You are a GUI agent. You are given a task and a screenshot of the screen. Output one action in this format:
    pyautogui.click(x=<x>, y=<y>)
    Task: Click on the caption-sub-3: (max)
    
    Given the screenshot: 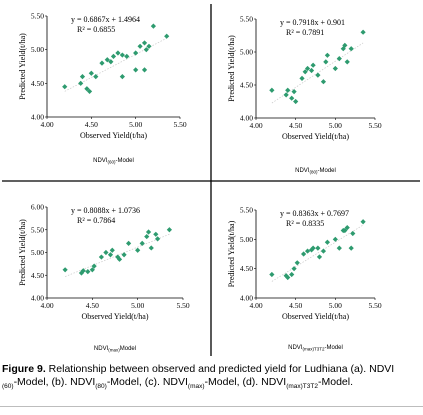 What is the action you would take?
    pyautogui.click(x=196, y=387)
    